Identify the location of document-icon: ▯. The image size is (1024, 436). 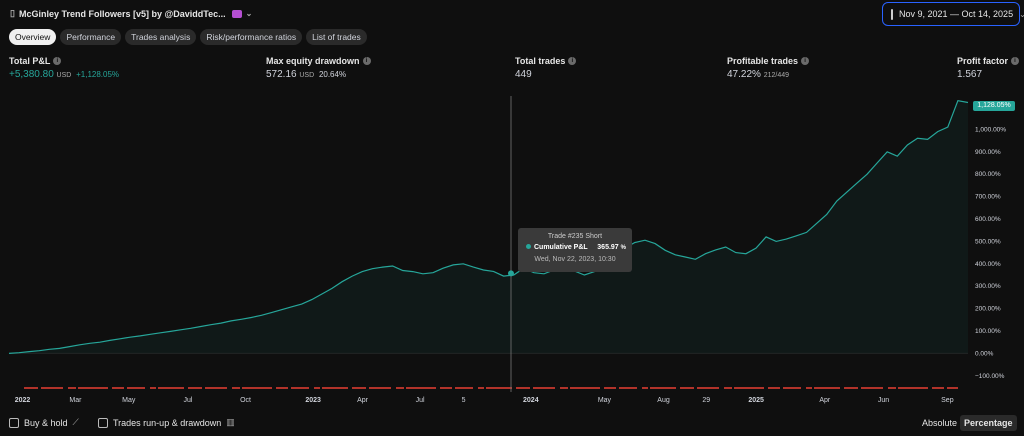
(12, 13).